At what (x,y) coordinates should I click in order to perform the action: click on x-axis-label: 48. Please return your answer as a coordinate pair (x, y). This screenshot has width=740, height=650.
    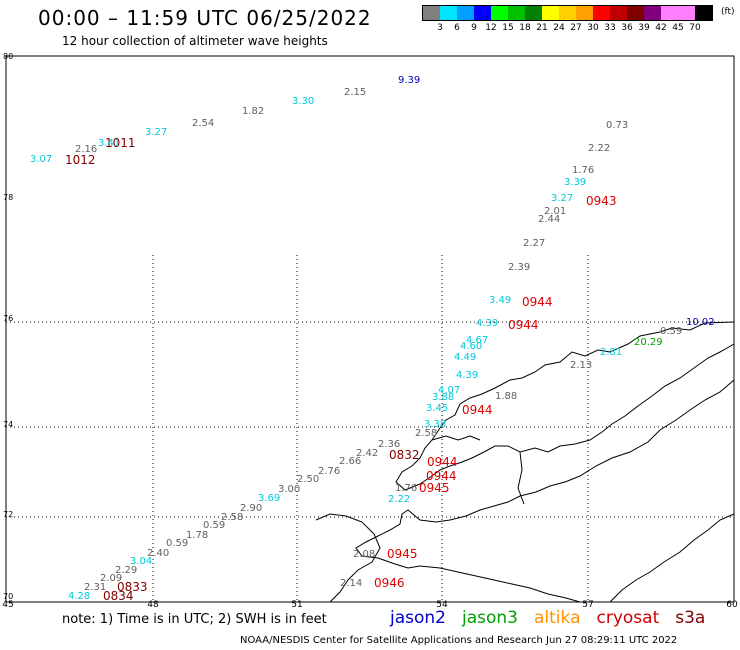
    Looking at the image, I should click on (153, 605).